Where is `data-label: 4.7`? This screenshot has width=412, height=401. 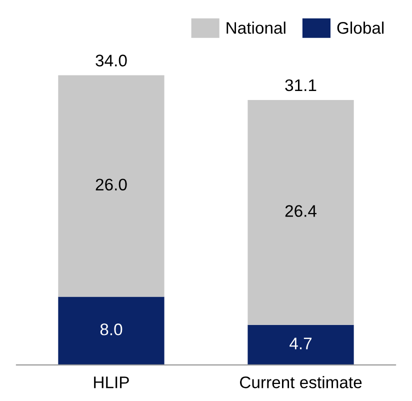 data-label: 4.7 is located at coordinates (301, 344).